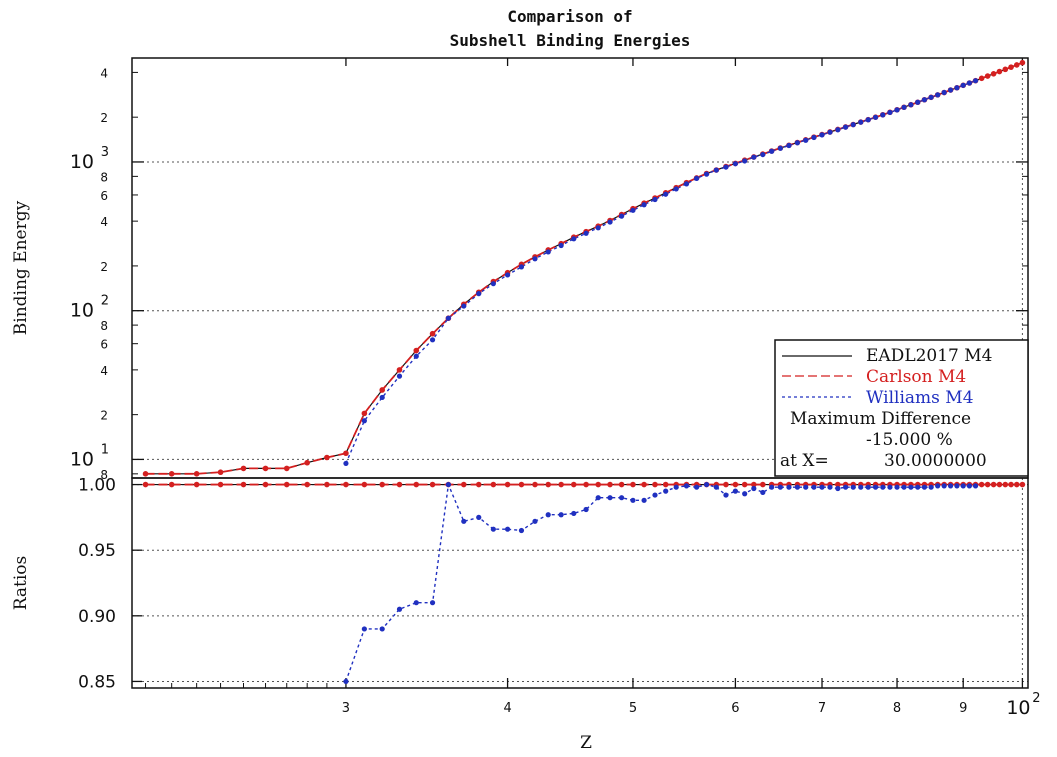 This screenshot has height=757, width=1057. I want to click on bottom-y-tick-label: 0.85, so click(97, 682).